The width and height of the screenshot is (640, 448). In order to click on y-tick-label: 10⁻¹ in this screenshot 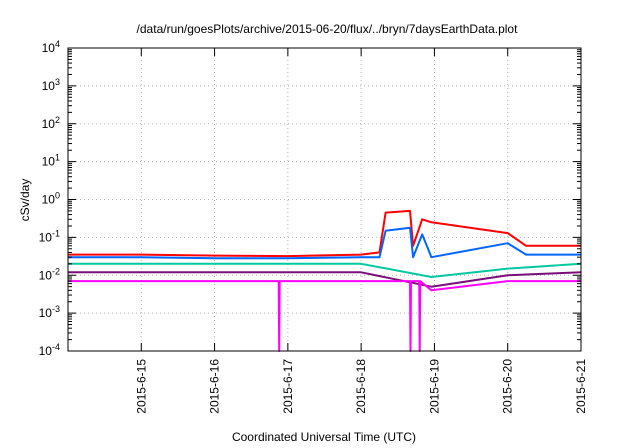, I will do `click(49, 236)`.